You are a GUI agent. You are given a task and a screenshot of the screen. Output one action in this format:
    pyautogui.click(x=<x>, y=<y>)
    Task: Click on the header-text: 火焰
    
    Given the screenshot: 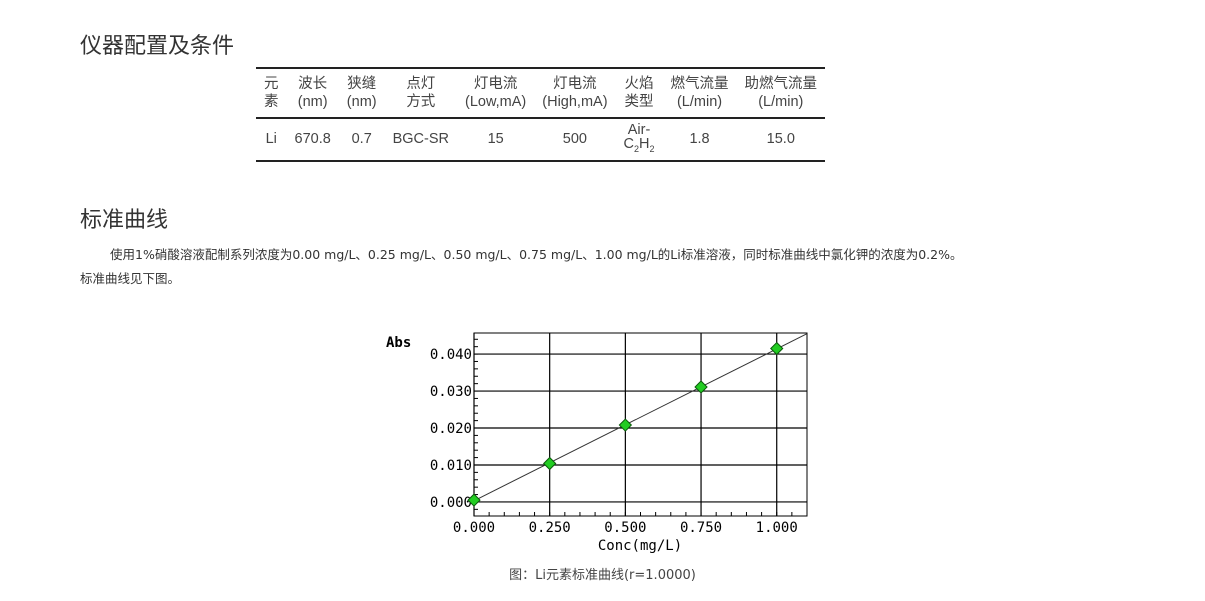 What is the action you would take?
    pyautogui.click(x=639, y=84)
    